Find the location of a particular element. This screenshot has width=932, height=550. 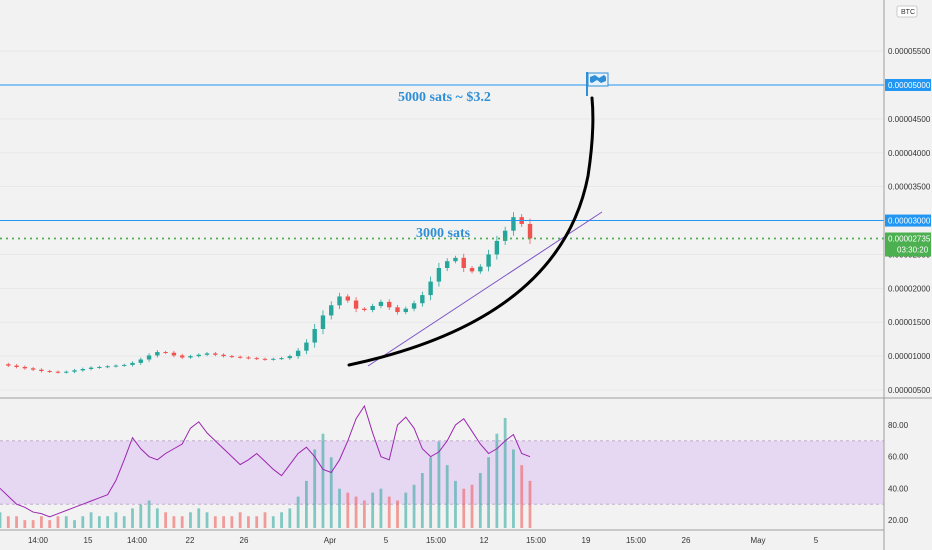

rsi-tick-label: 20.00 is located at coordinates (898, 520).